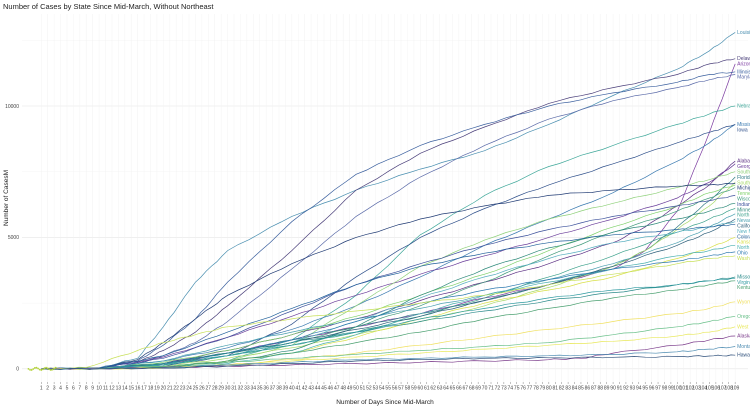 This screenshot has width=750, height=409. What do you see at coordinates (743, 277) in the screenshot?
I see `series-label: Missouri` at bounding box center [743, 277].